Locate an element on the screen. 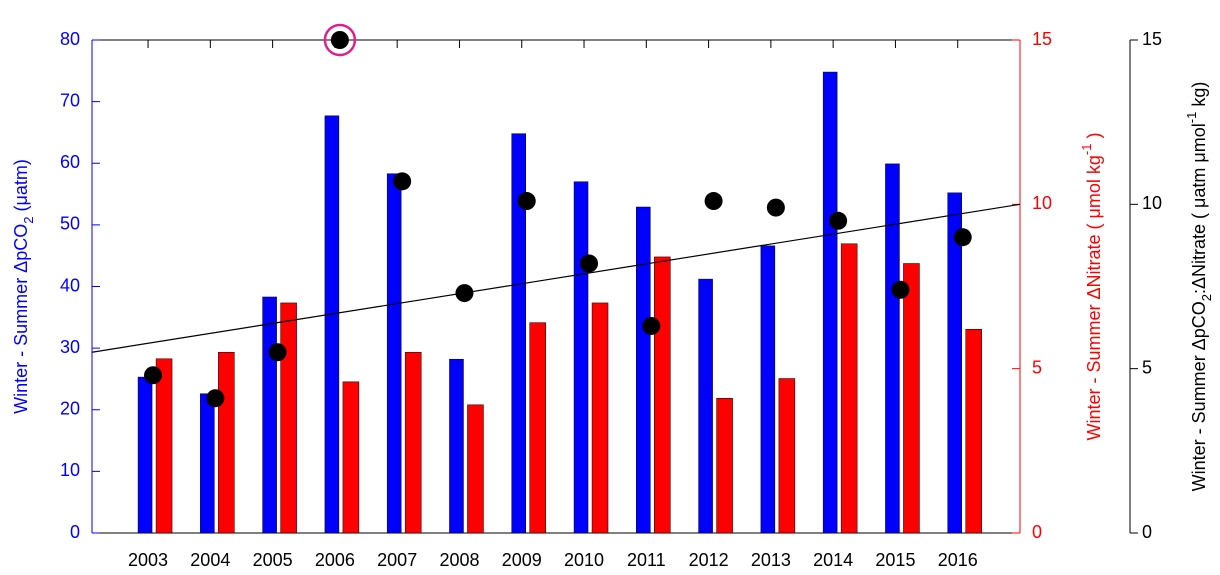  x-tick-label: 2006 is located at coordinates (335, 560).